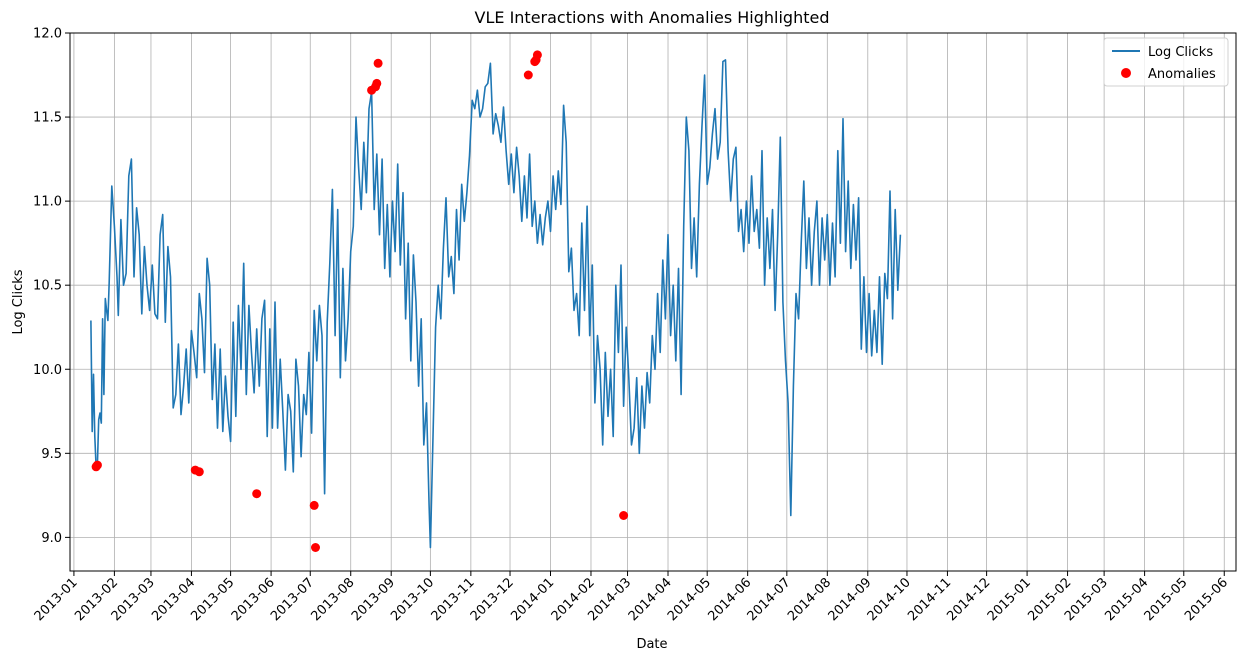  Describe the element at coordinates (968, 599) in the screenshot. I see `x-tick-label: 2014-12` at that location.